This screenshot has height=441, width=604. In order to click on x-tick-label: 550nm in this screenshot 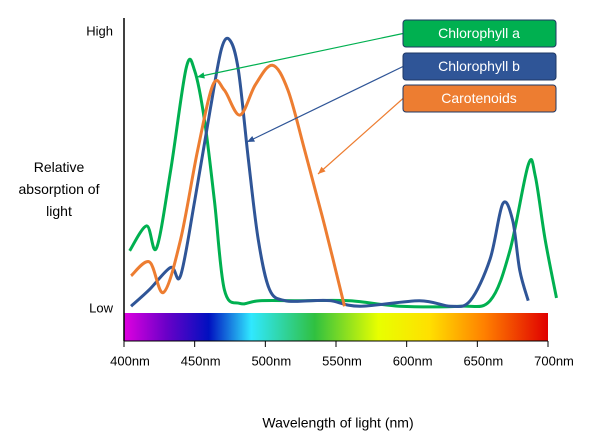, I will do `click(342, 360)`.